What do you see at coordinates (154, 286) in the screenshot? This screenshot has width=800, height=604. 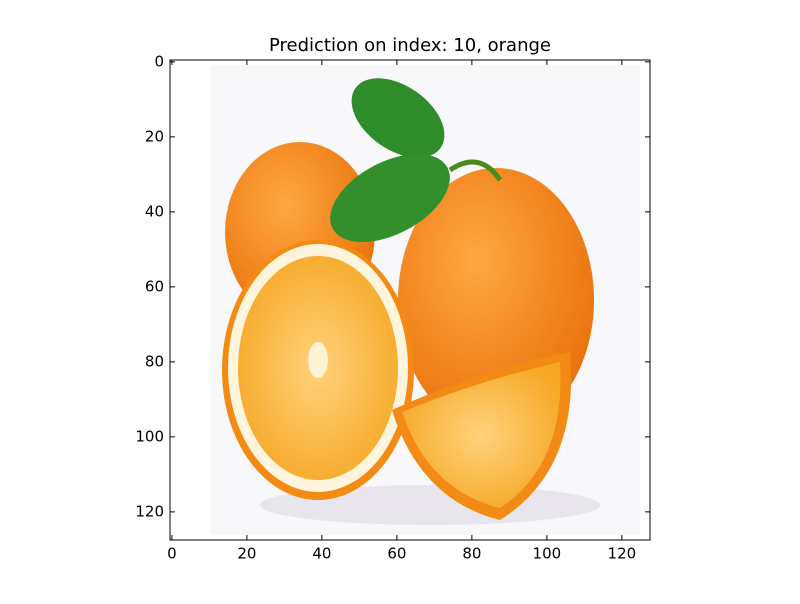 I see `y-tick-label: 60` at bounding box center [154, 286].